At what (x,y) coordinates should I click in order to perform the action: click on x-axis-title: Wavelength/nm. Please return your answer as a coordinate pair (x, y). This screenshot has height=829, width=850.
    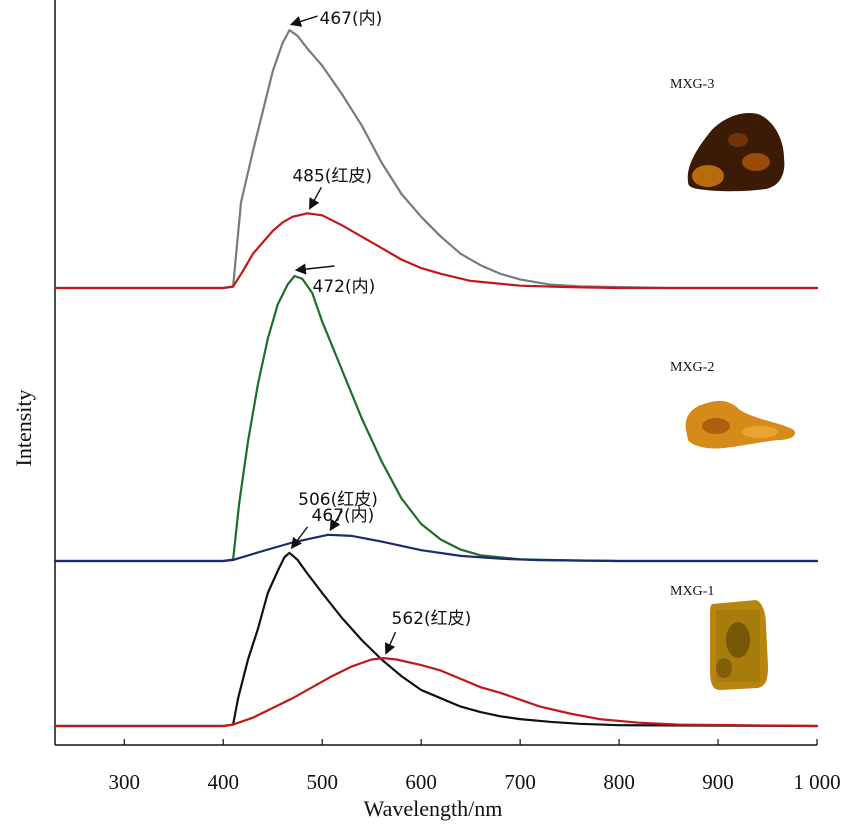
    Looking at the image, I should click on (433, 808).